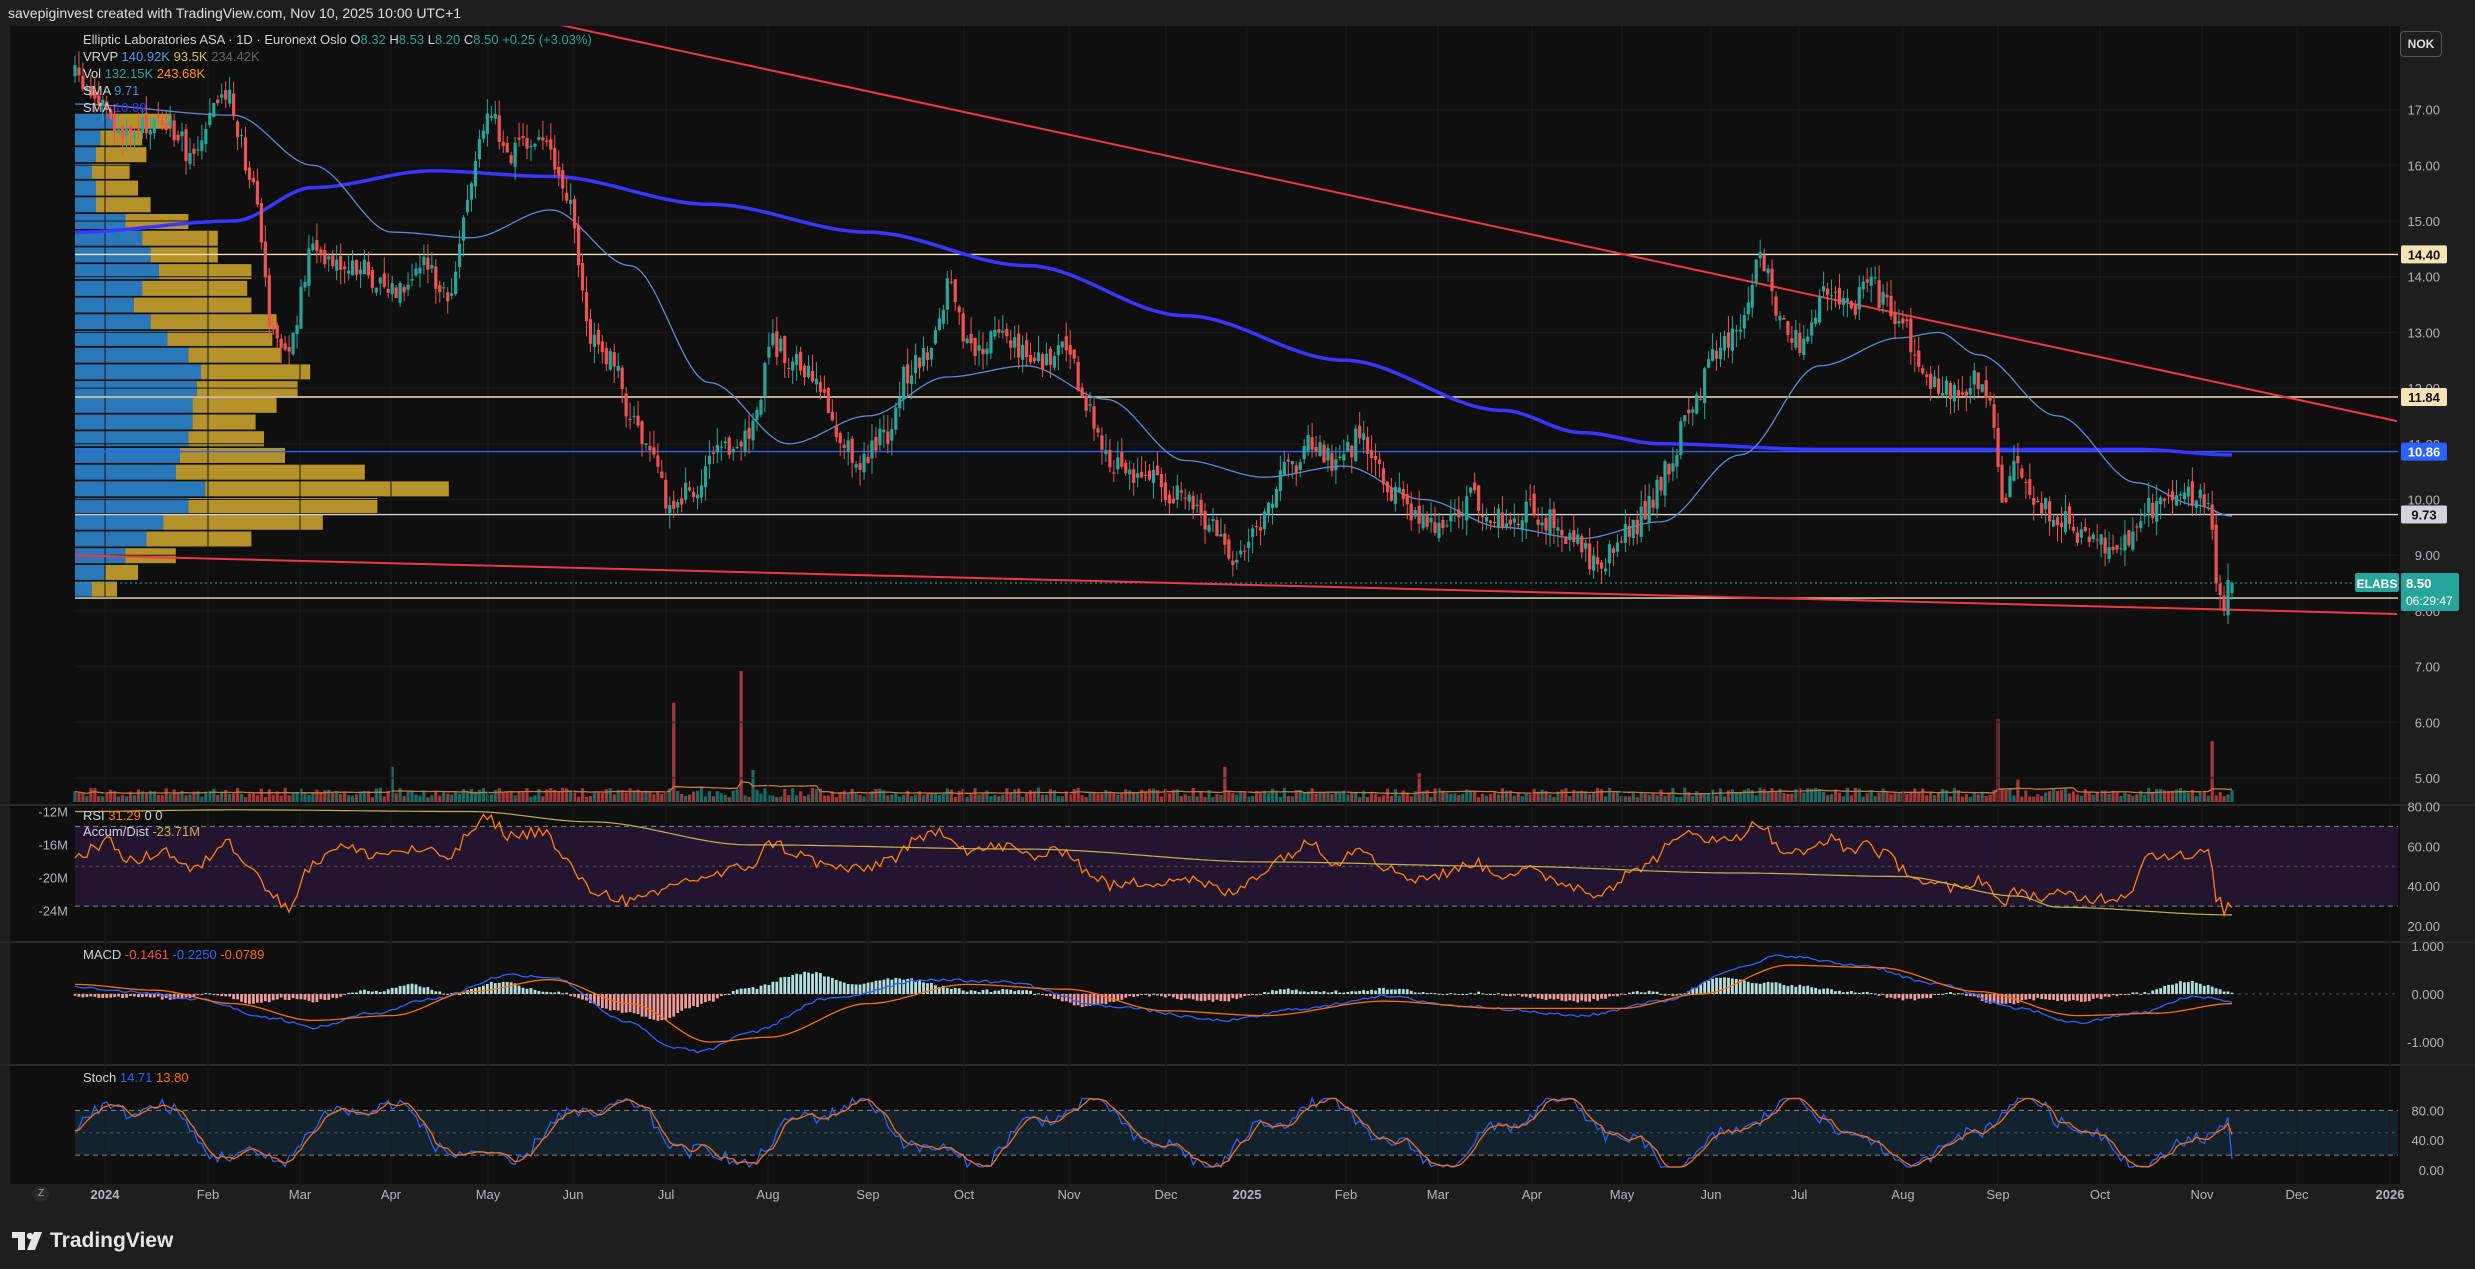  I want to click on tradingview-logo: TradingView, so click(92, 1241).